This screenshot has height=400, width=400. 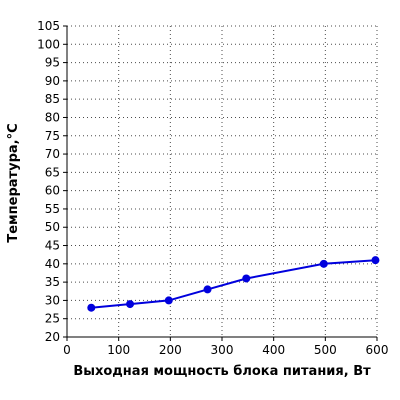 I want to click on y-axis-title: Температура,°C, so click(x=13, y=182).